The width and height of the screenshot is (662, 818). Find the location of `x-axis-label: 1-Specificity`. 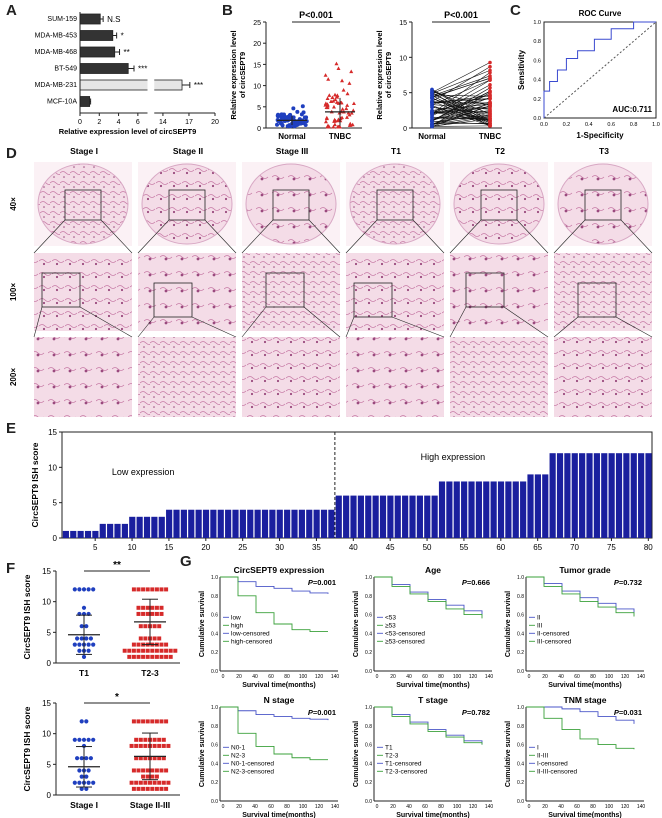

x-axis-label: 1-Specificity is located at coordinates (600, 135).